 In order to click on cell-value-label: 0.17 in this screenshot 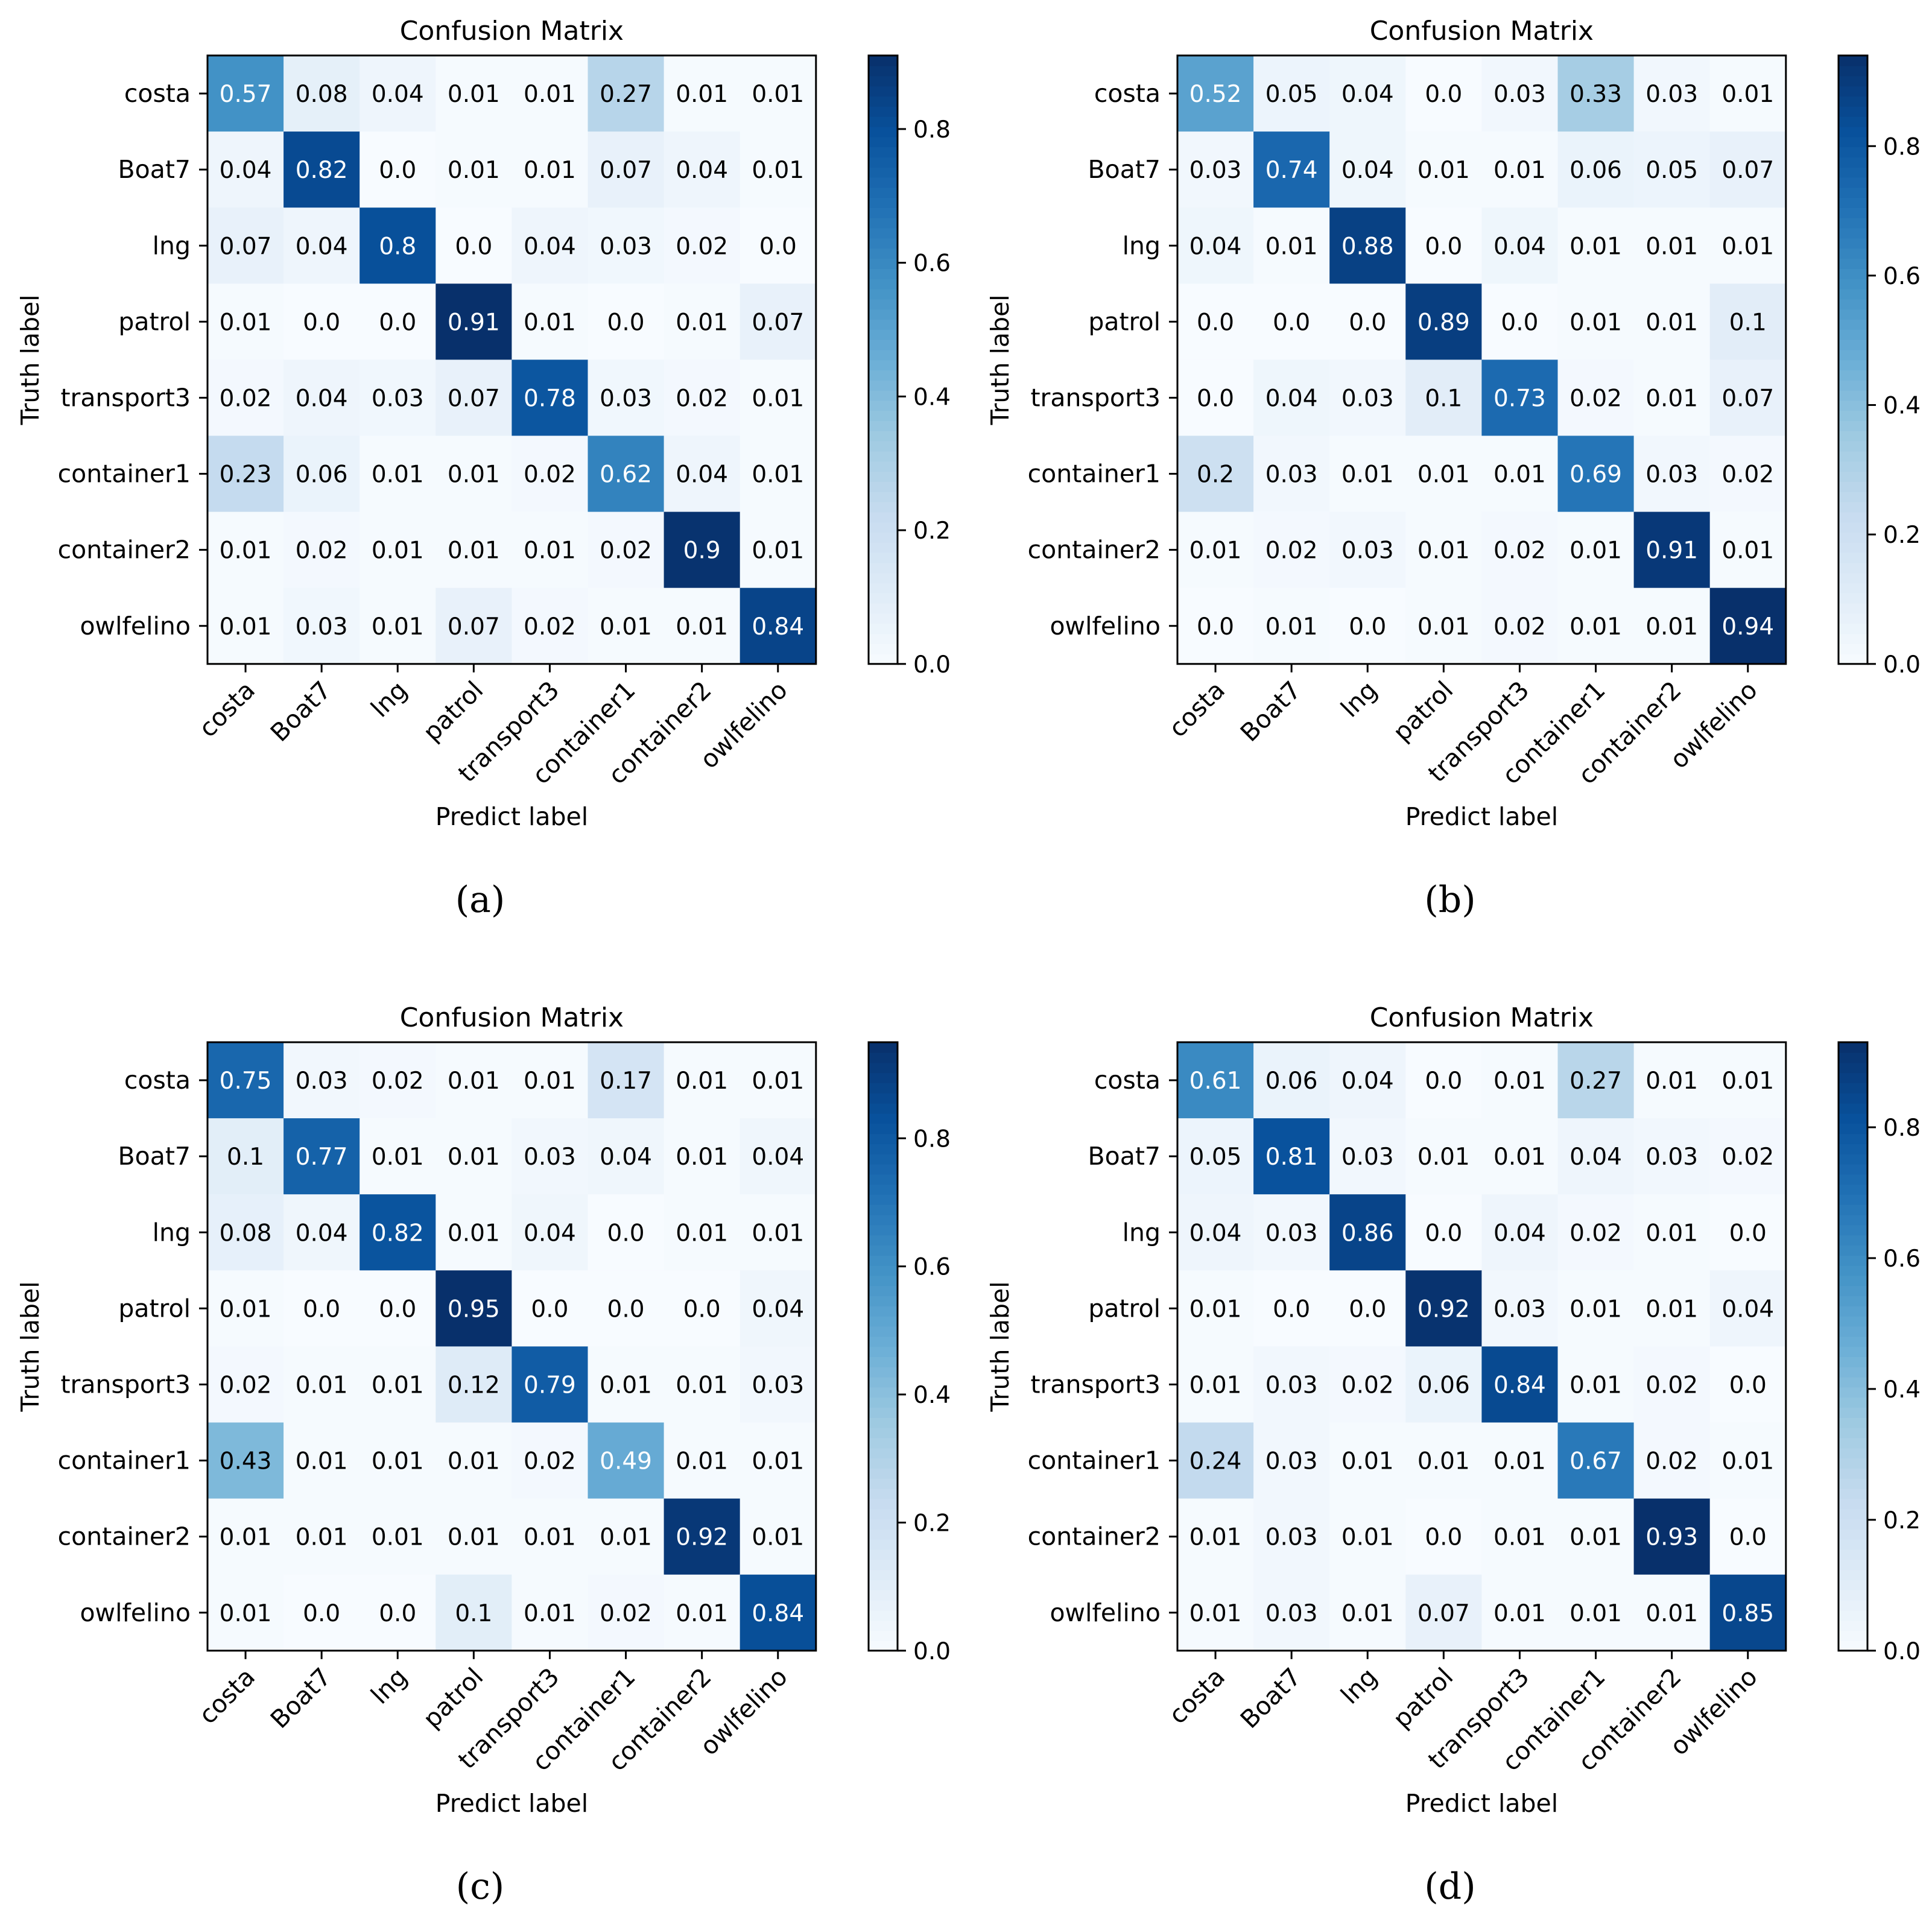, I will do `click(626, 1081)`.